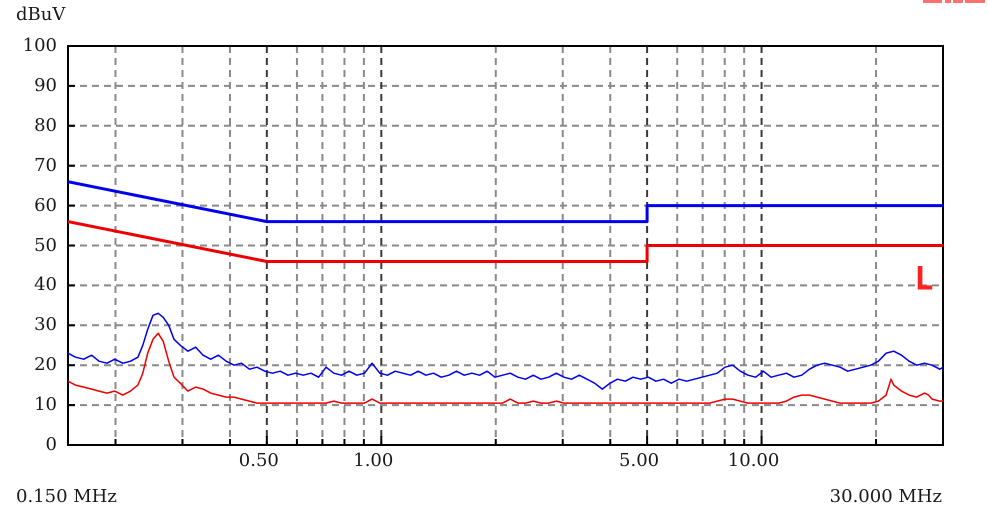  What do you see at coordinates (505, 368) in the screenshot?
I see `red-trace` at bounding box center [505, 368].